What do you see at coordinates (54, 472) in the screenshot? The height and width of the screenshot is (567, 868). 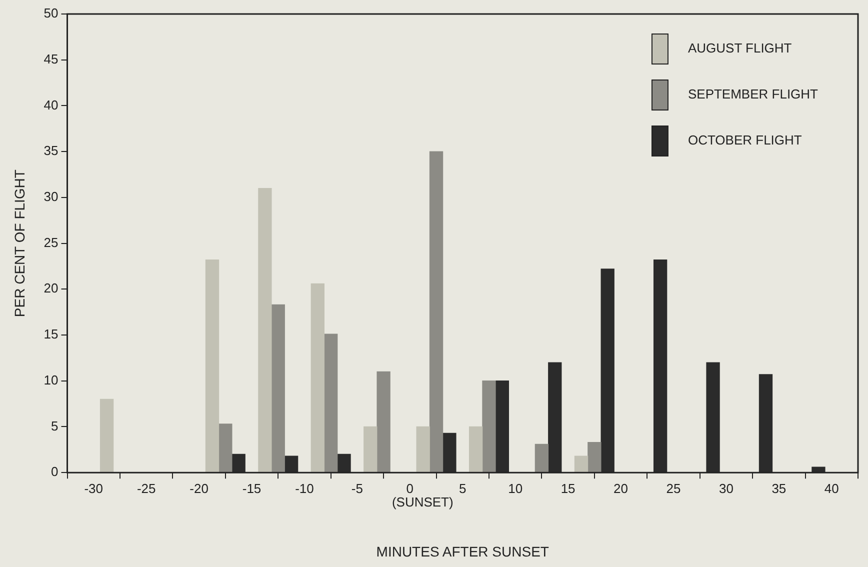 I see `y-tick-label: 0` at bounding box center [54, 472].